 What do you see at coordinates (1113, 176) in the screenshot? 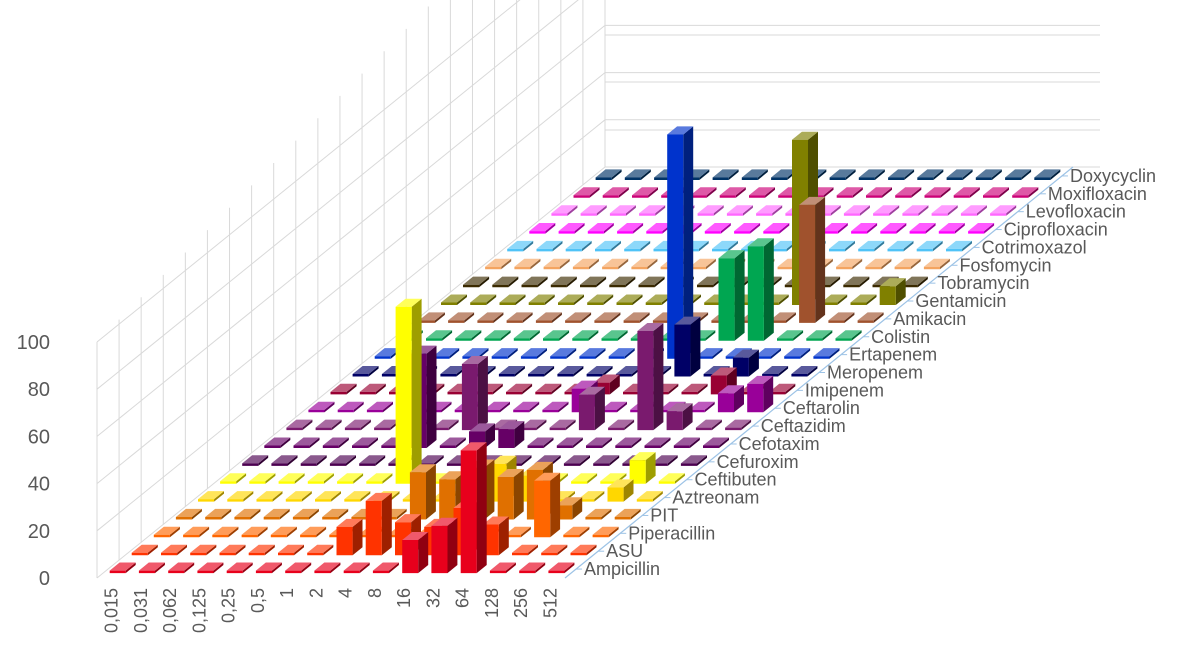
I see `series-label: Doxycyclin` at bounding box center [1113, 176].